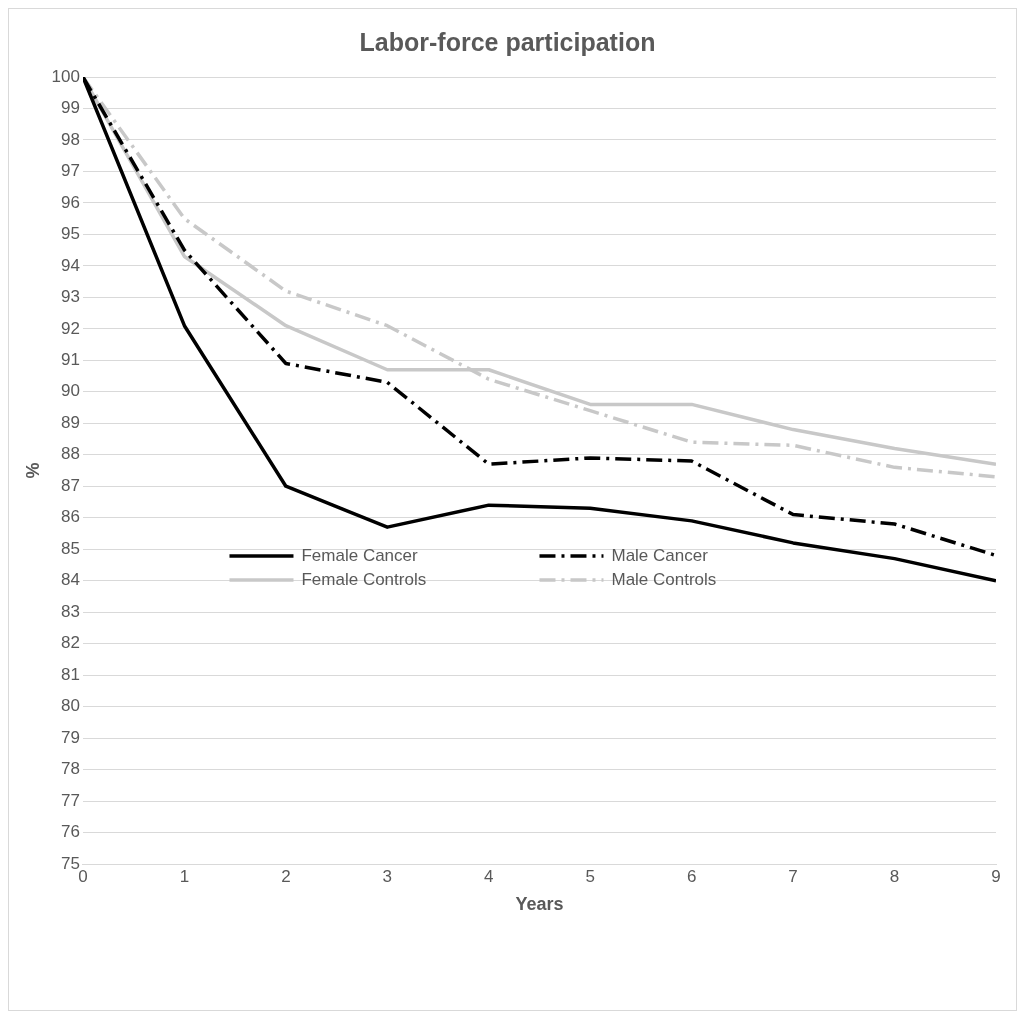 This screenshot has width=1027, height=1021. What do you see at coordinates (32, 470) in the screenshot?
I see `y-axis-title: %` at bounding box center [32, 470].